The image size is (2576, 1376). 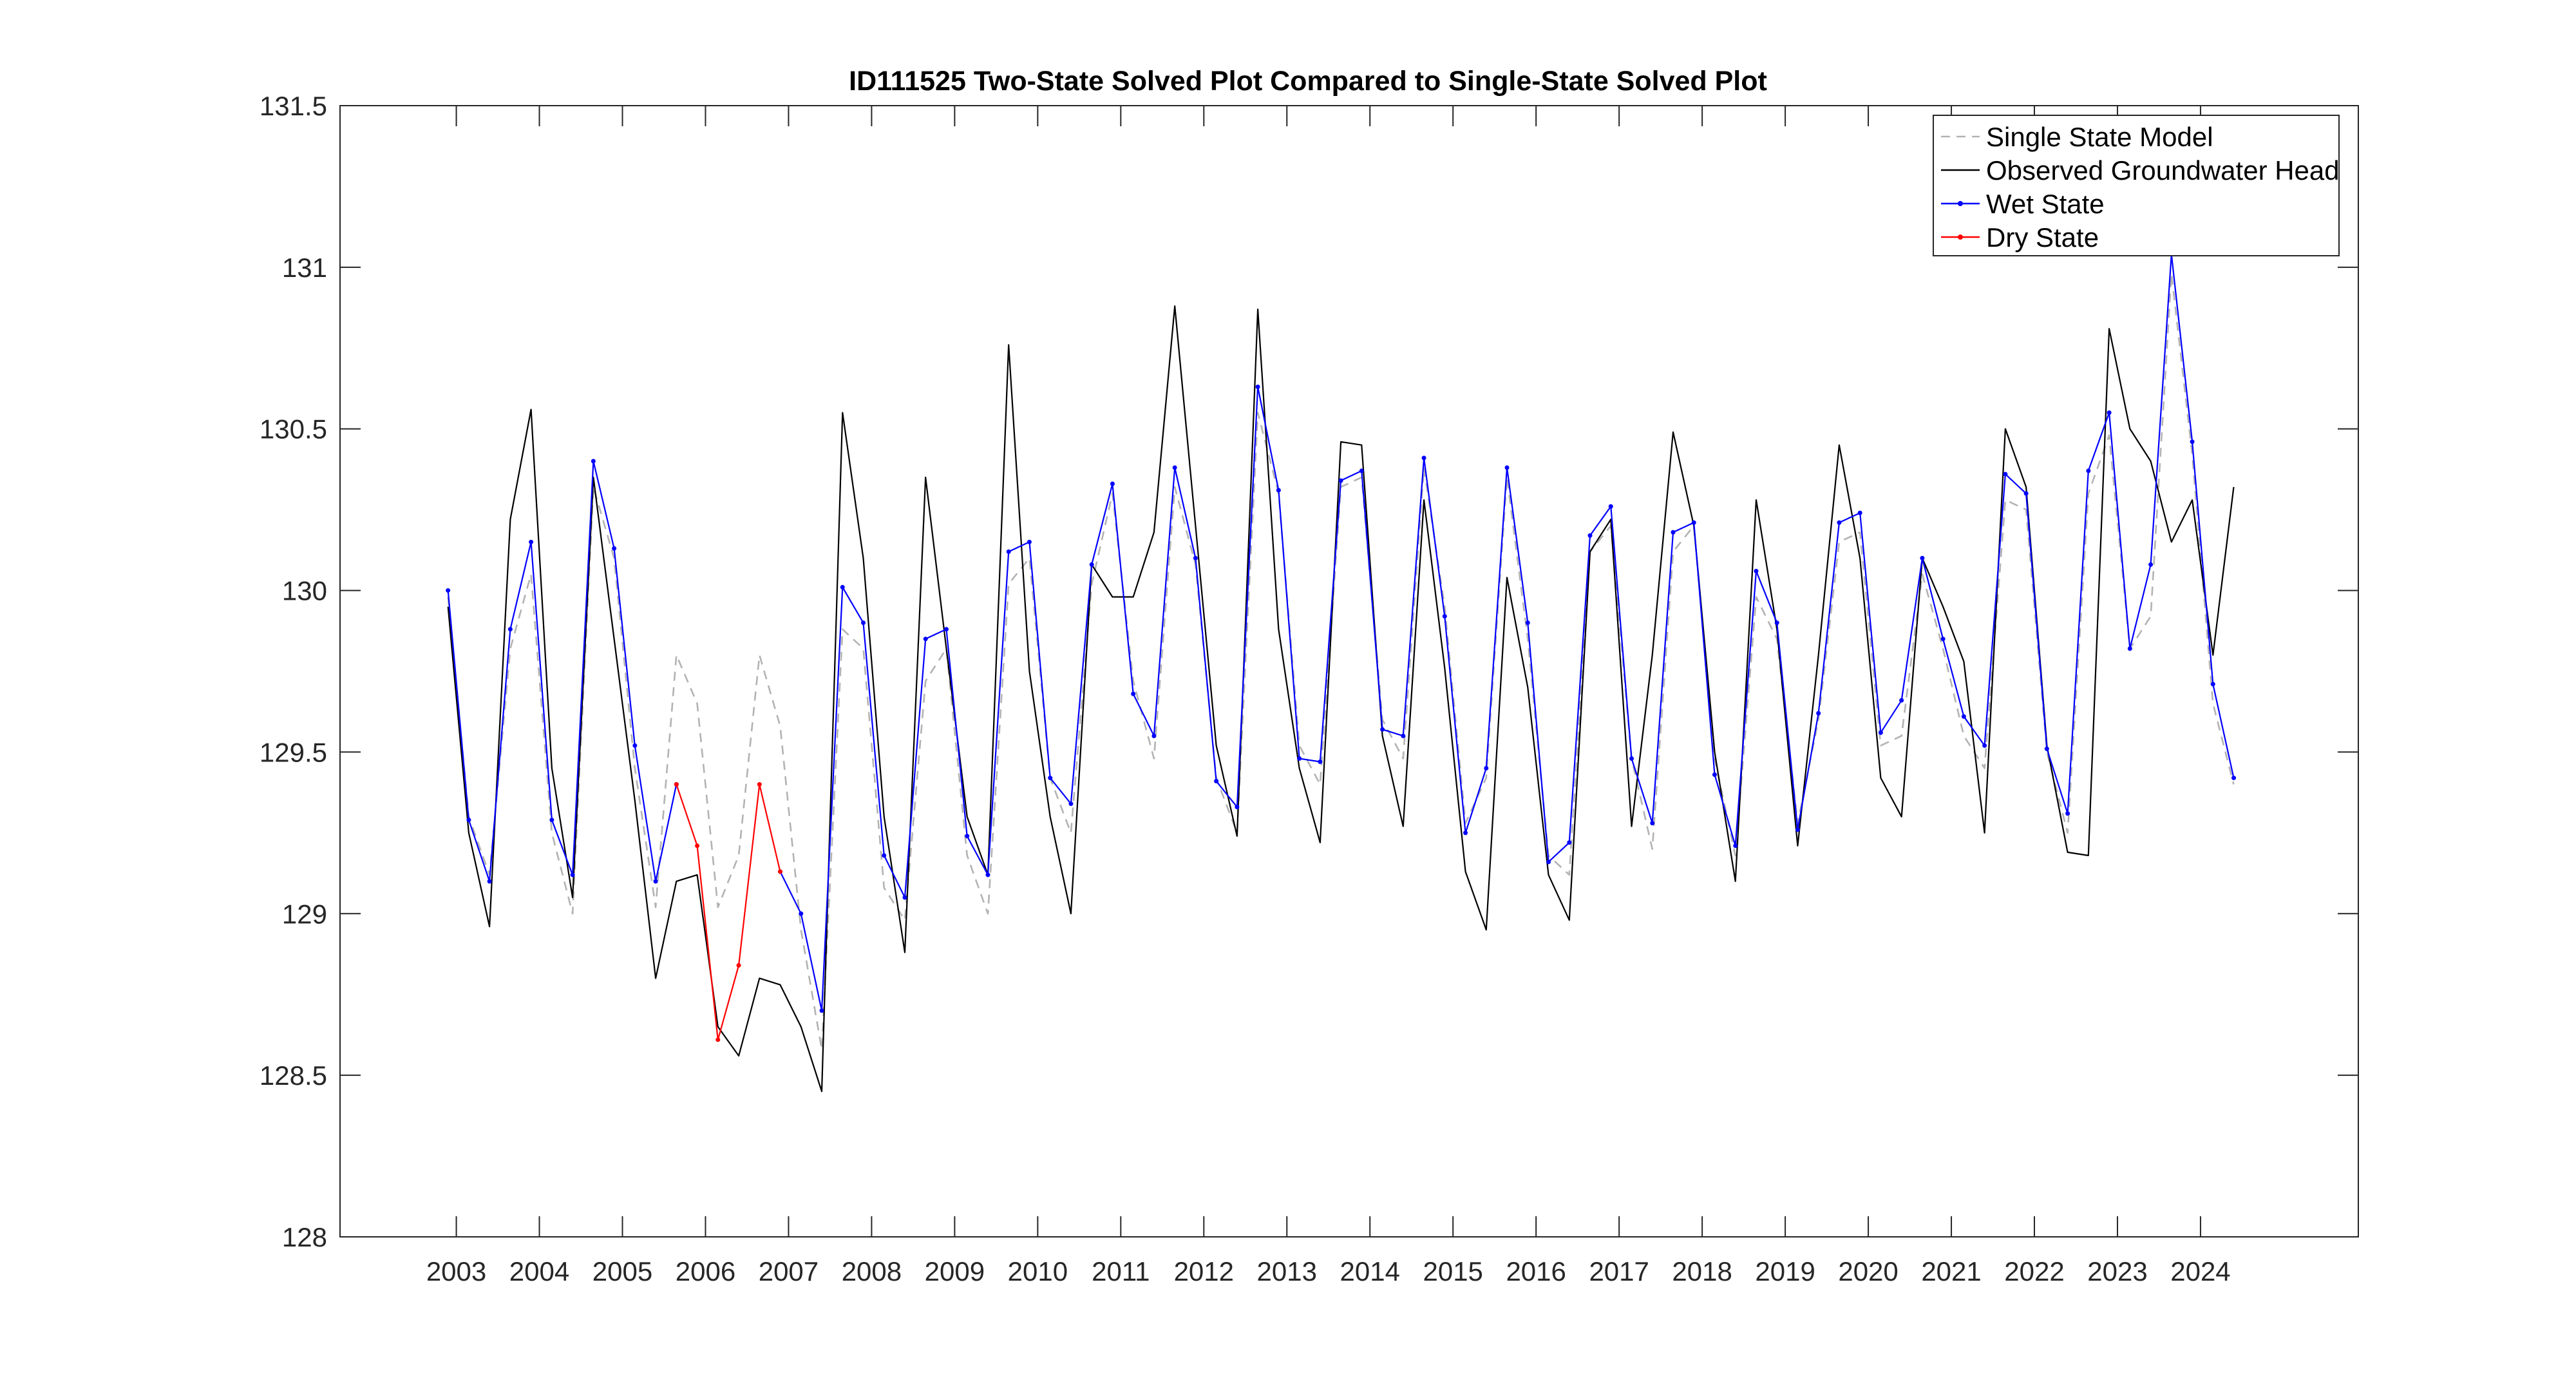 I want to click on x-tick-label: 2006, so click(x=706, y=1271).